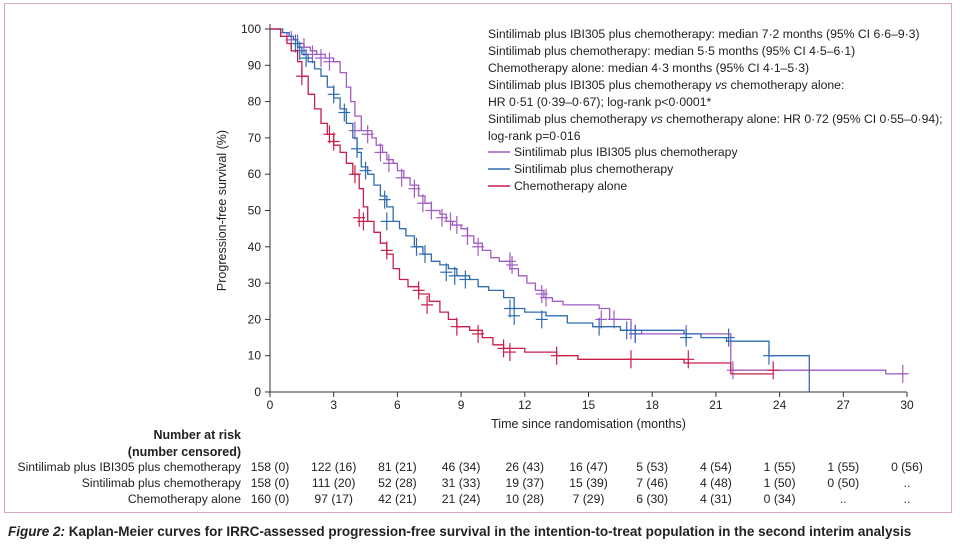 This screenshot has height=547, width=960. Describe the element at coordinates (162, 483) in the screenshot. I see `risk-row-label: Sintilimab plus chemotherapy` at that location.